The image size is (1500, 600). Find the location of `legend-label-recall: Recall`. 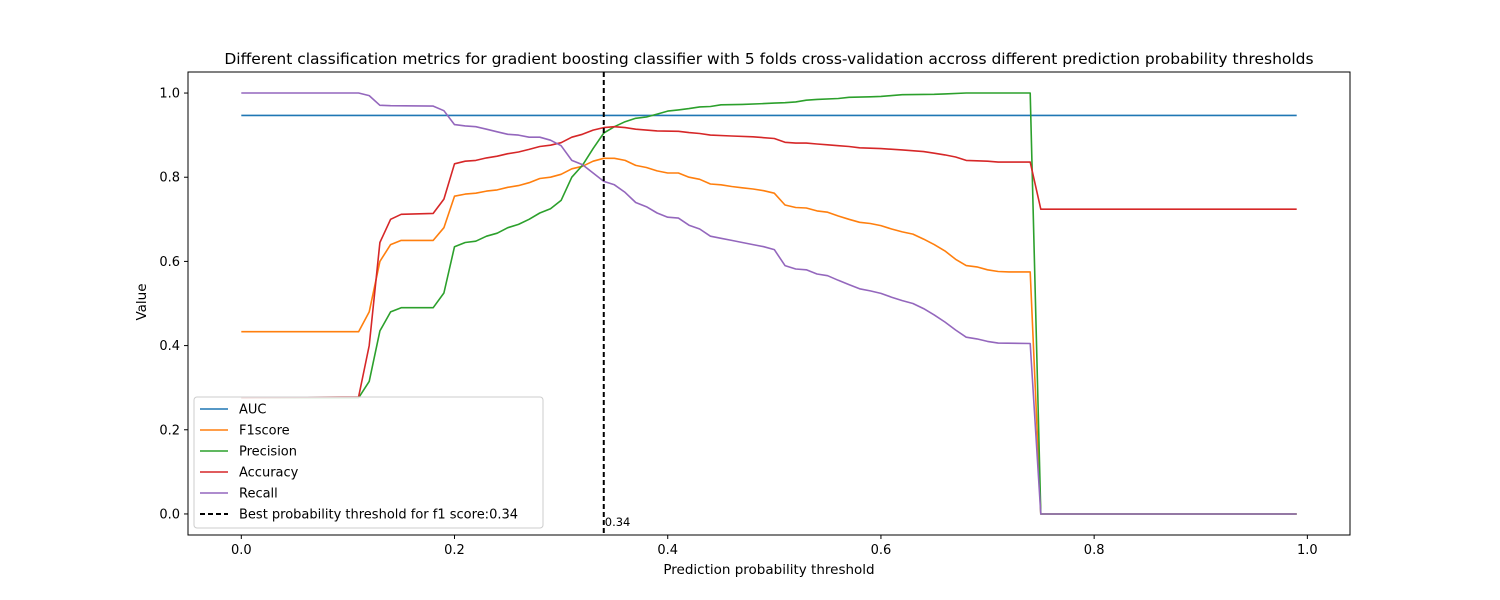

legend-label-recall: Recall is located at coordinates (258, 494).